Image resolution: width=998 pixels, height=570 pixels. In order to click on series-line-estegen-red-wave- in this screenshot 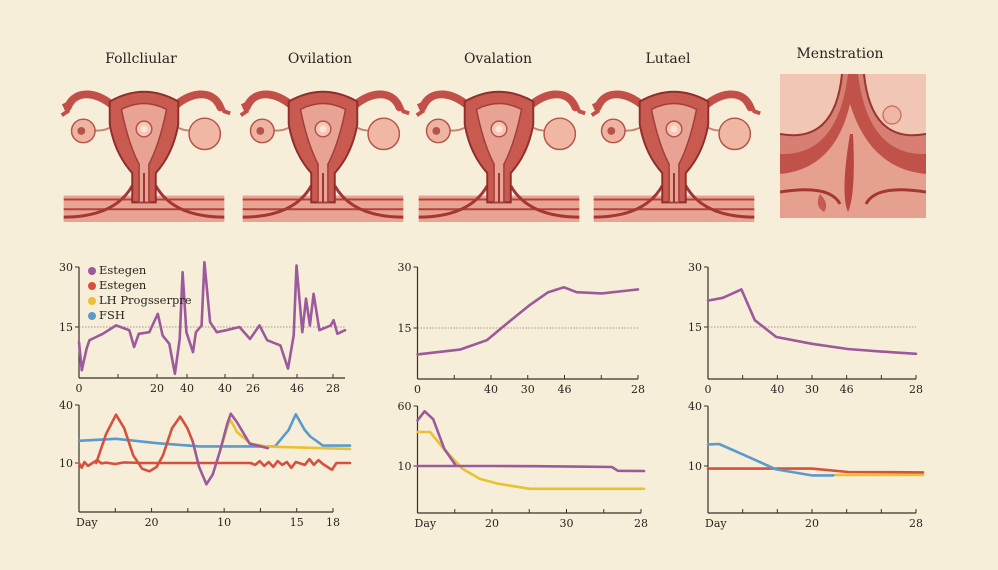, I will do `click(144, 443)`.